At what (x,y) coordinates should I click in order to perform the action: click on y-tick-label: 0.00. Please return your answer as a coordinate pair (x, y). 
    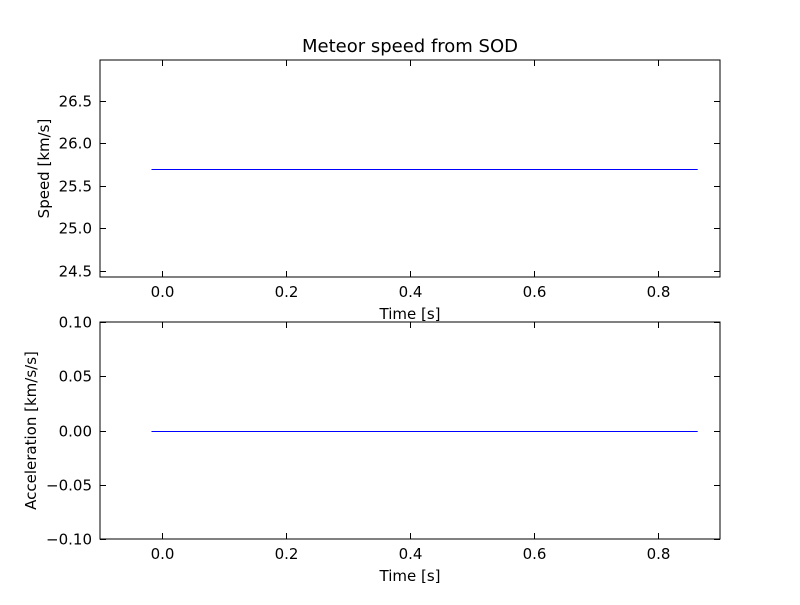
    Looking at the image, I should click on (75, 432).